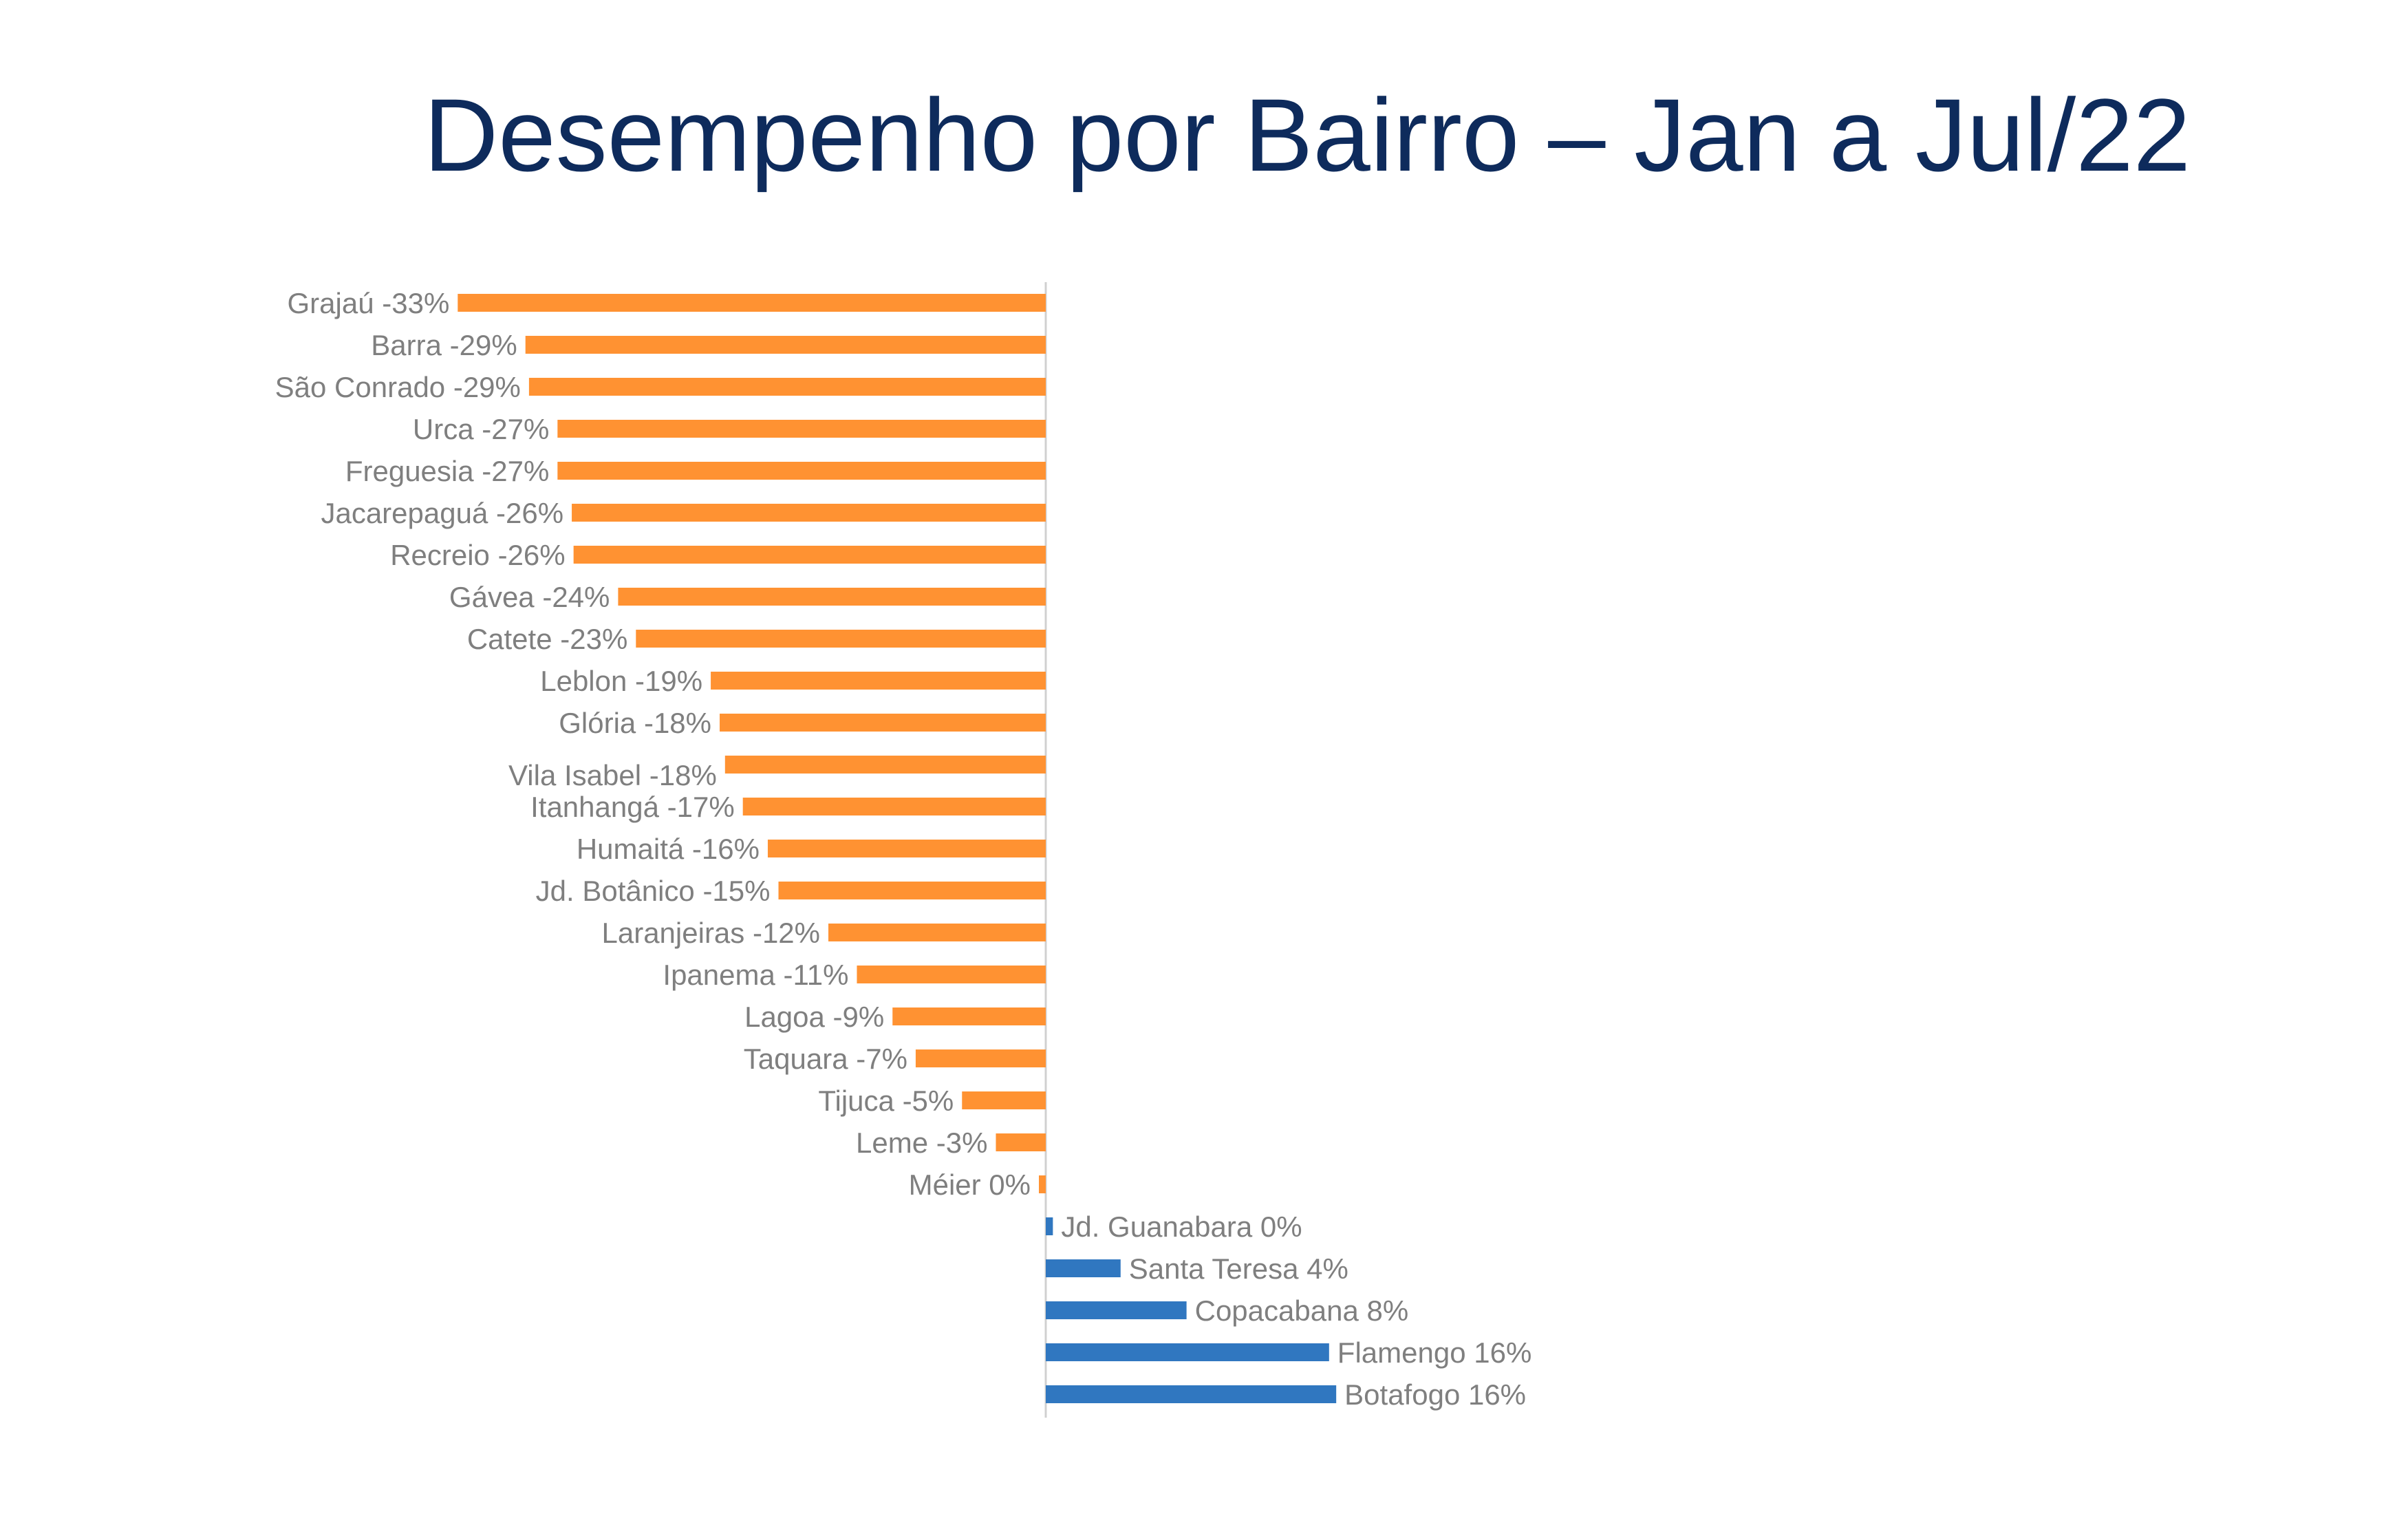 The width and height of the screenshot is (2408, 1514). Describe the element at coordinates (477, 555) in the screenshot. I see `bar-label: Recreio -26%` at that location.